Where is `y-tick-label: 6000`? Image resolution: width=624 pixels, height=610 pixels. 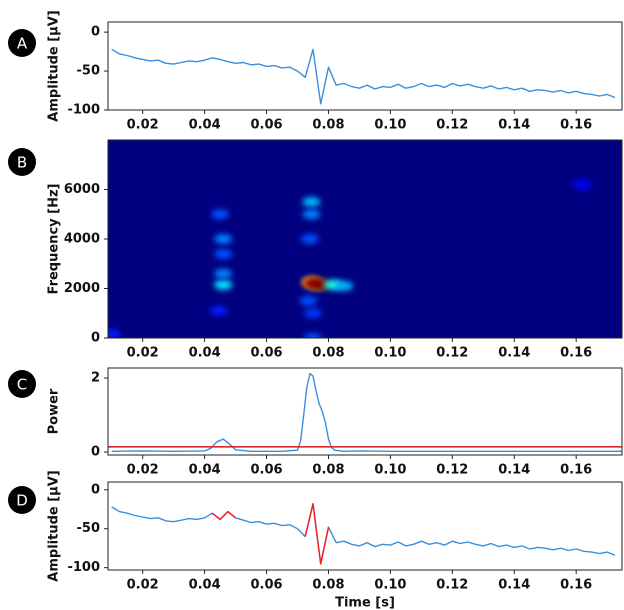 y-tick-label: 6000 is located at coordinates (82, 189).